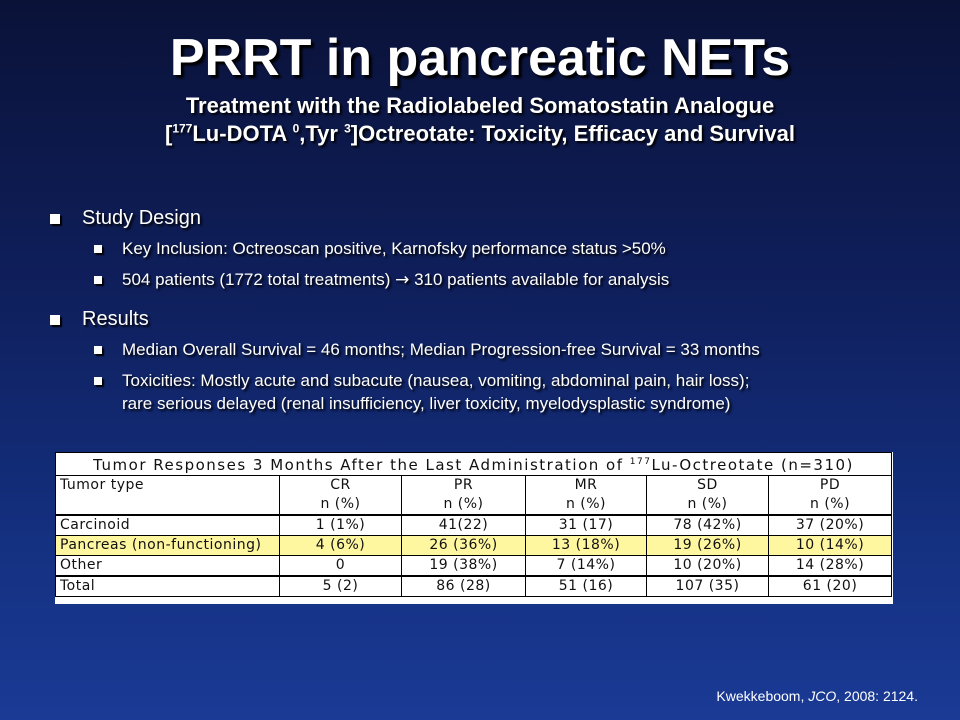 The image size is (960, 720). Describe the element at coordinates (586, 545) in the screenshot. I see `table-cell: 13 (18%)` at that location.